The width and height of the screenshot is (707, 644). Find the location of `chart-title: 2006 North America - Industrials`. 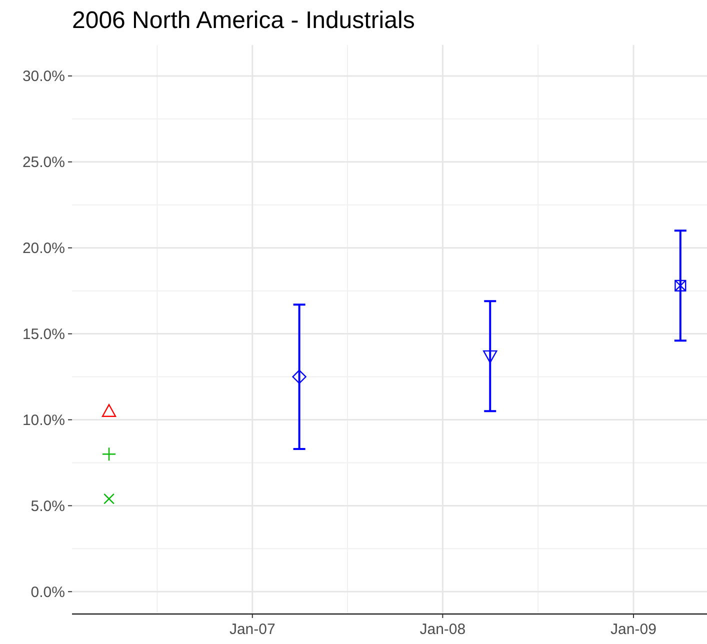

chart-title: 2006 North America - Industrials is located at coordinates (243, 20).